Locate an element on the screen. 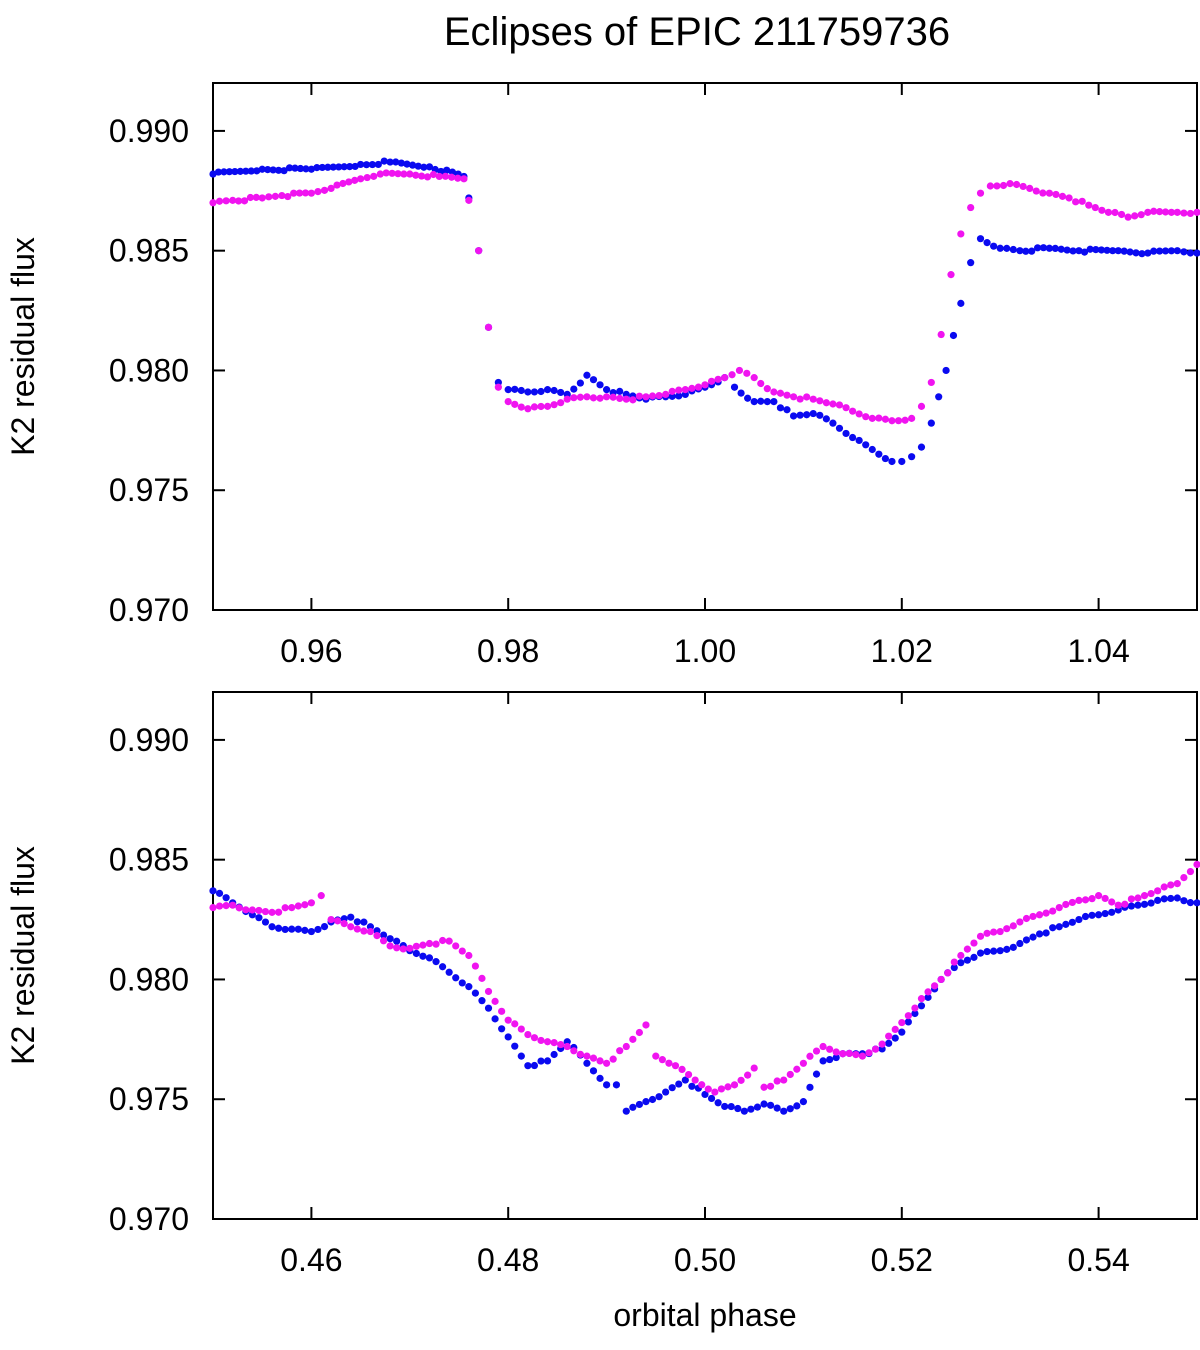  y-tick-label: 0.970 is located at coordinates (149, 1219).